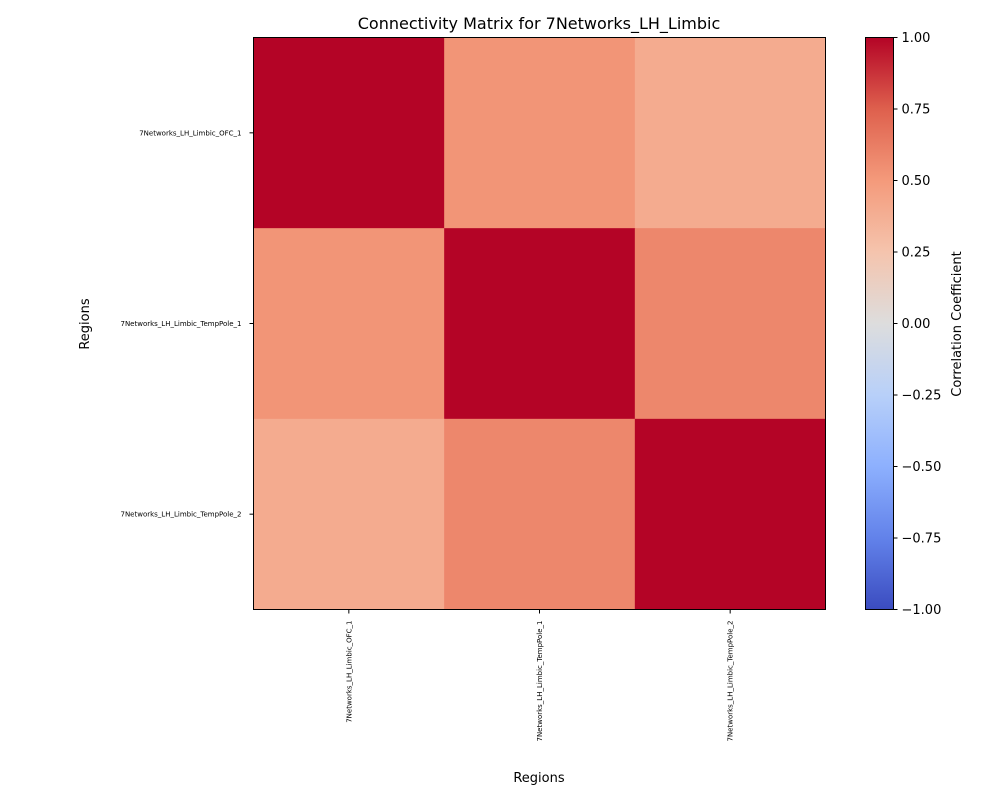 The height and width of the screenshot is (805, 1000). What do you see at coordinates (916, 181) in the screenshot?
I see `colorbar-tick-label: 0.50` at bounding box center [916, 181].